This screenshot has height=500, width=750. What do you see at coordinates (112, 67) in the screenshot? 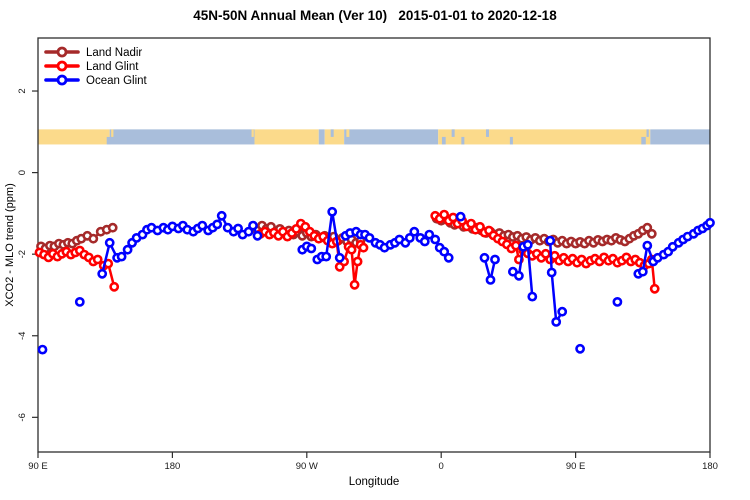
I see `legend-label-land-glint: Land Glint` at bounding box center [112, 67].